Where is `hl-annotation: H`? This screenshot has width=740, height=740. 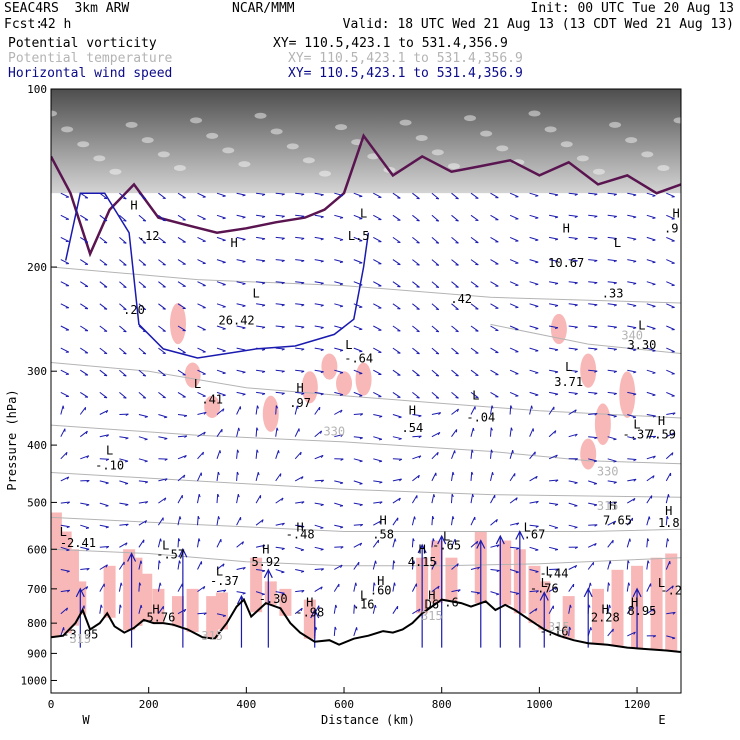
hl-annotation: H is located at coordinates (612, 506).